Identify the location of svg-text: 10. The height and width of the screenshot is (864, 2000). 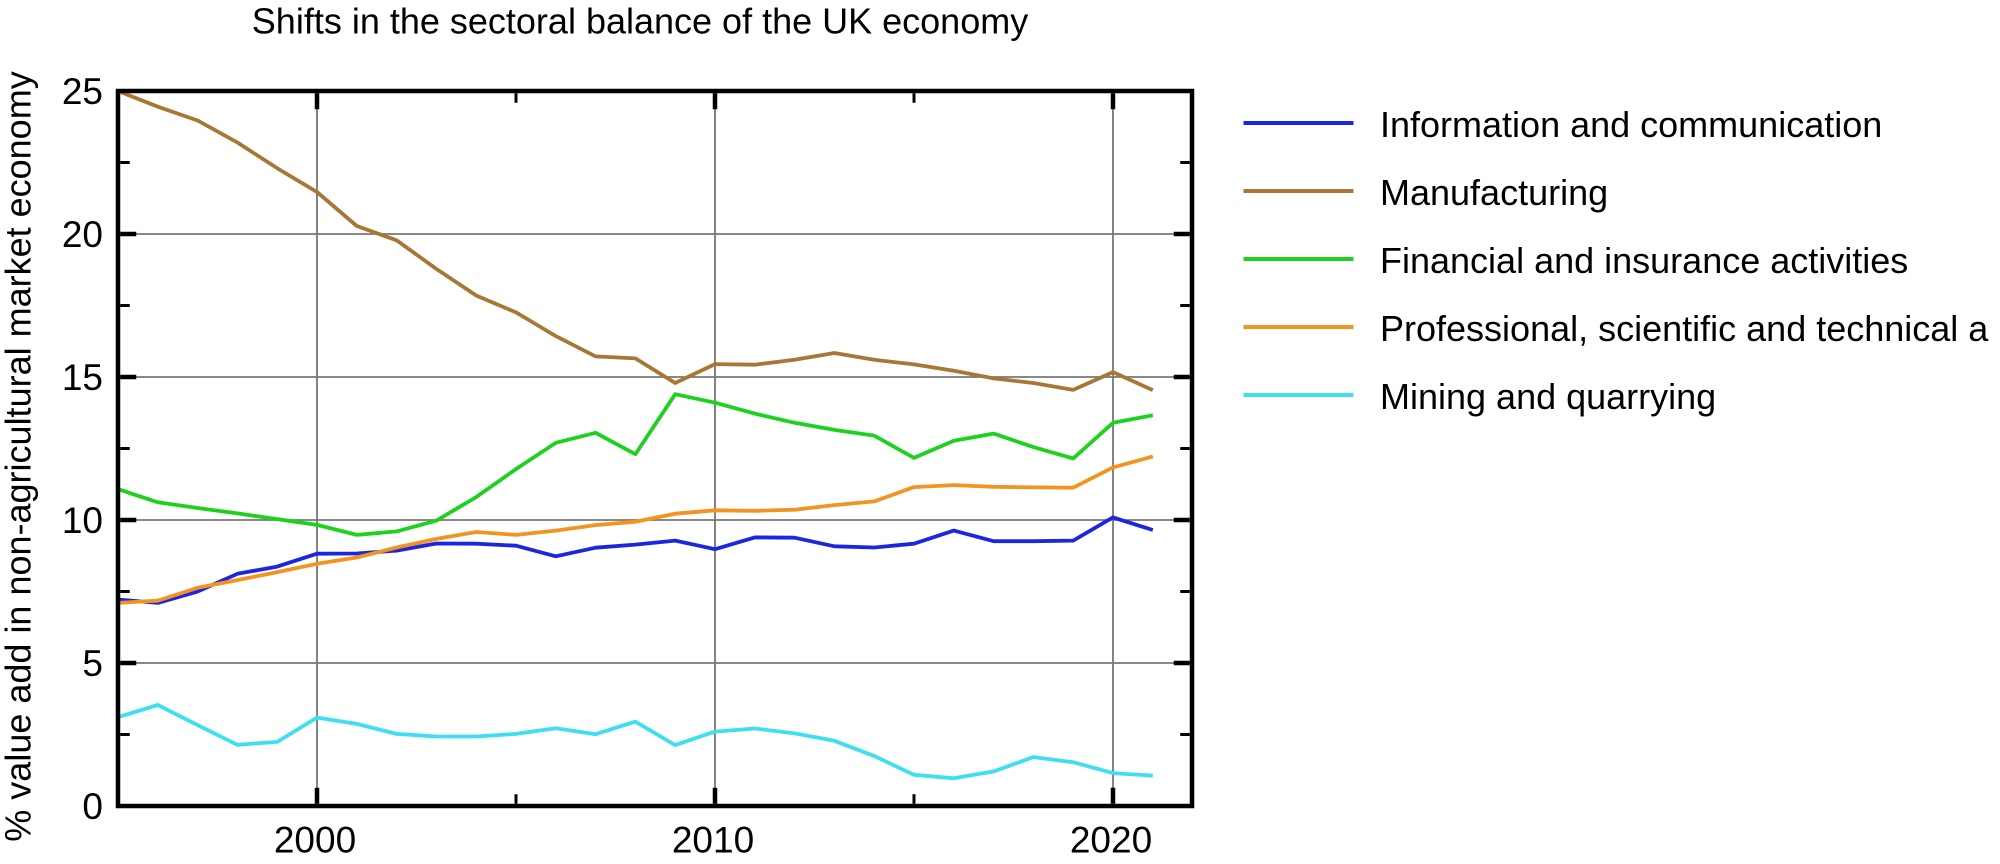
(82, 520).